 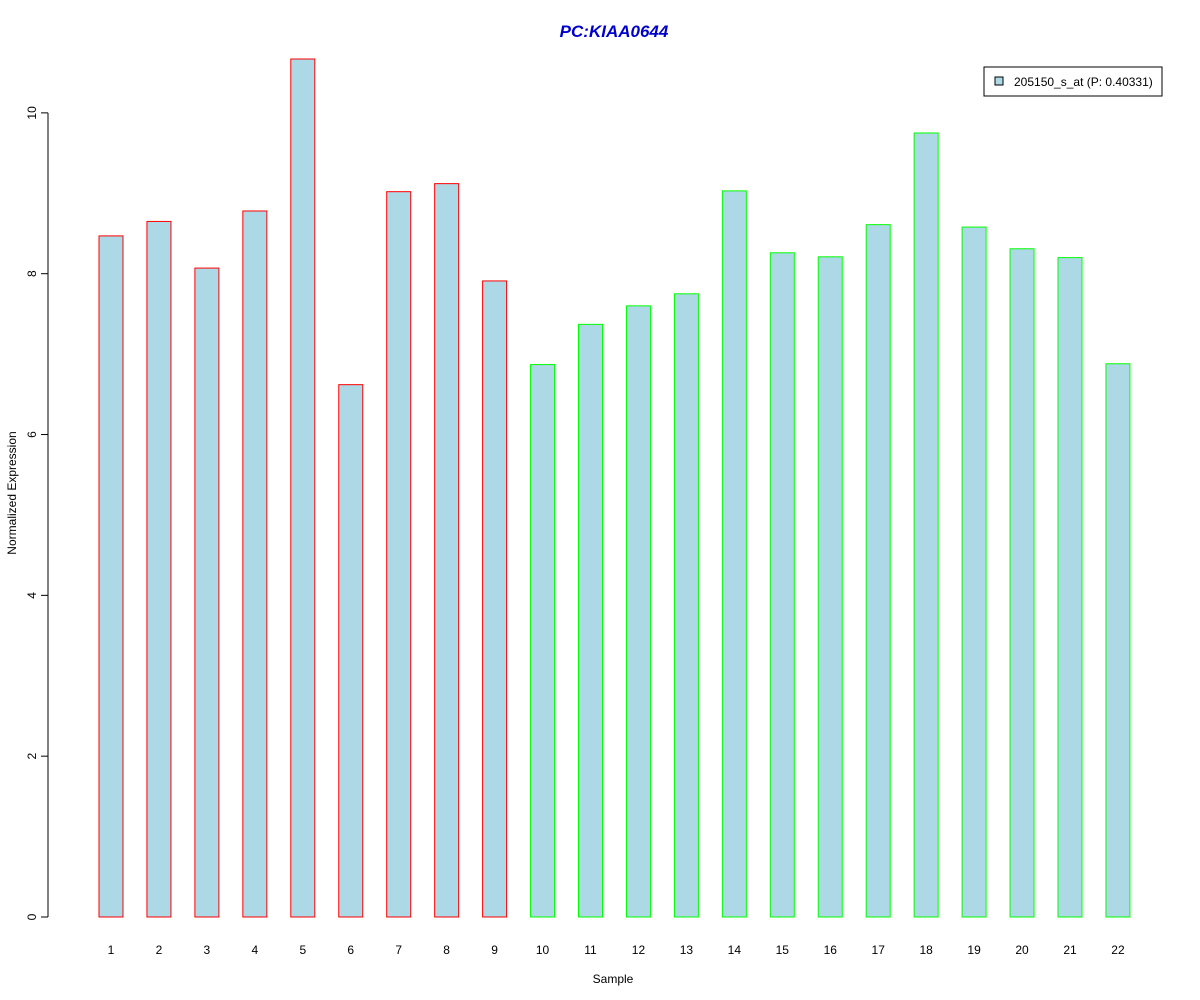 I want to click on y-tick-label: 2, so click(x=32, y=756).